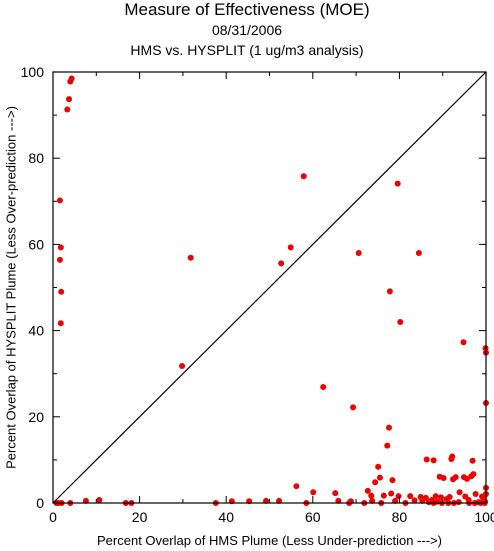 The width and height of the screenshot is (494, 551). I want to click on y-tick-label: 60, so click(36, 244).